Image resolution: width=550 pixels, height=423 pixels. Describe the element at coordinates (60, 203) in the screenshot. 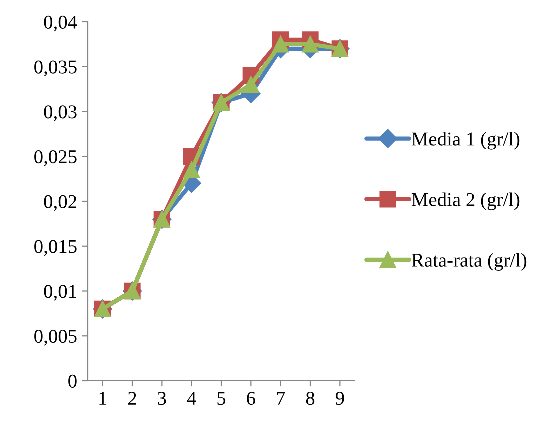

I see `y-tick-label: 0,02` at that location.